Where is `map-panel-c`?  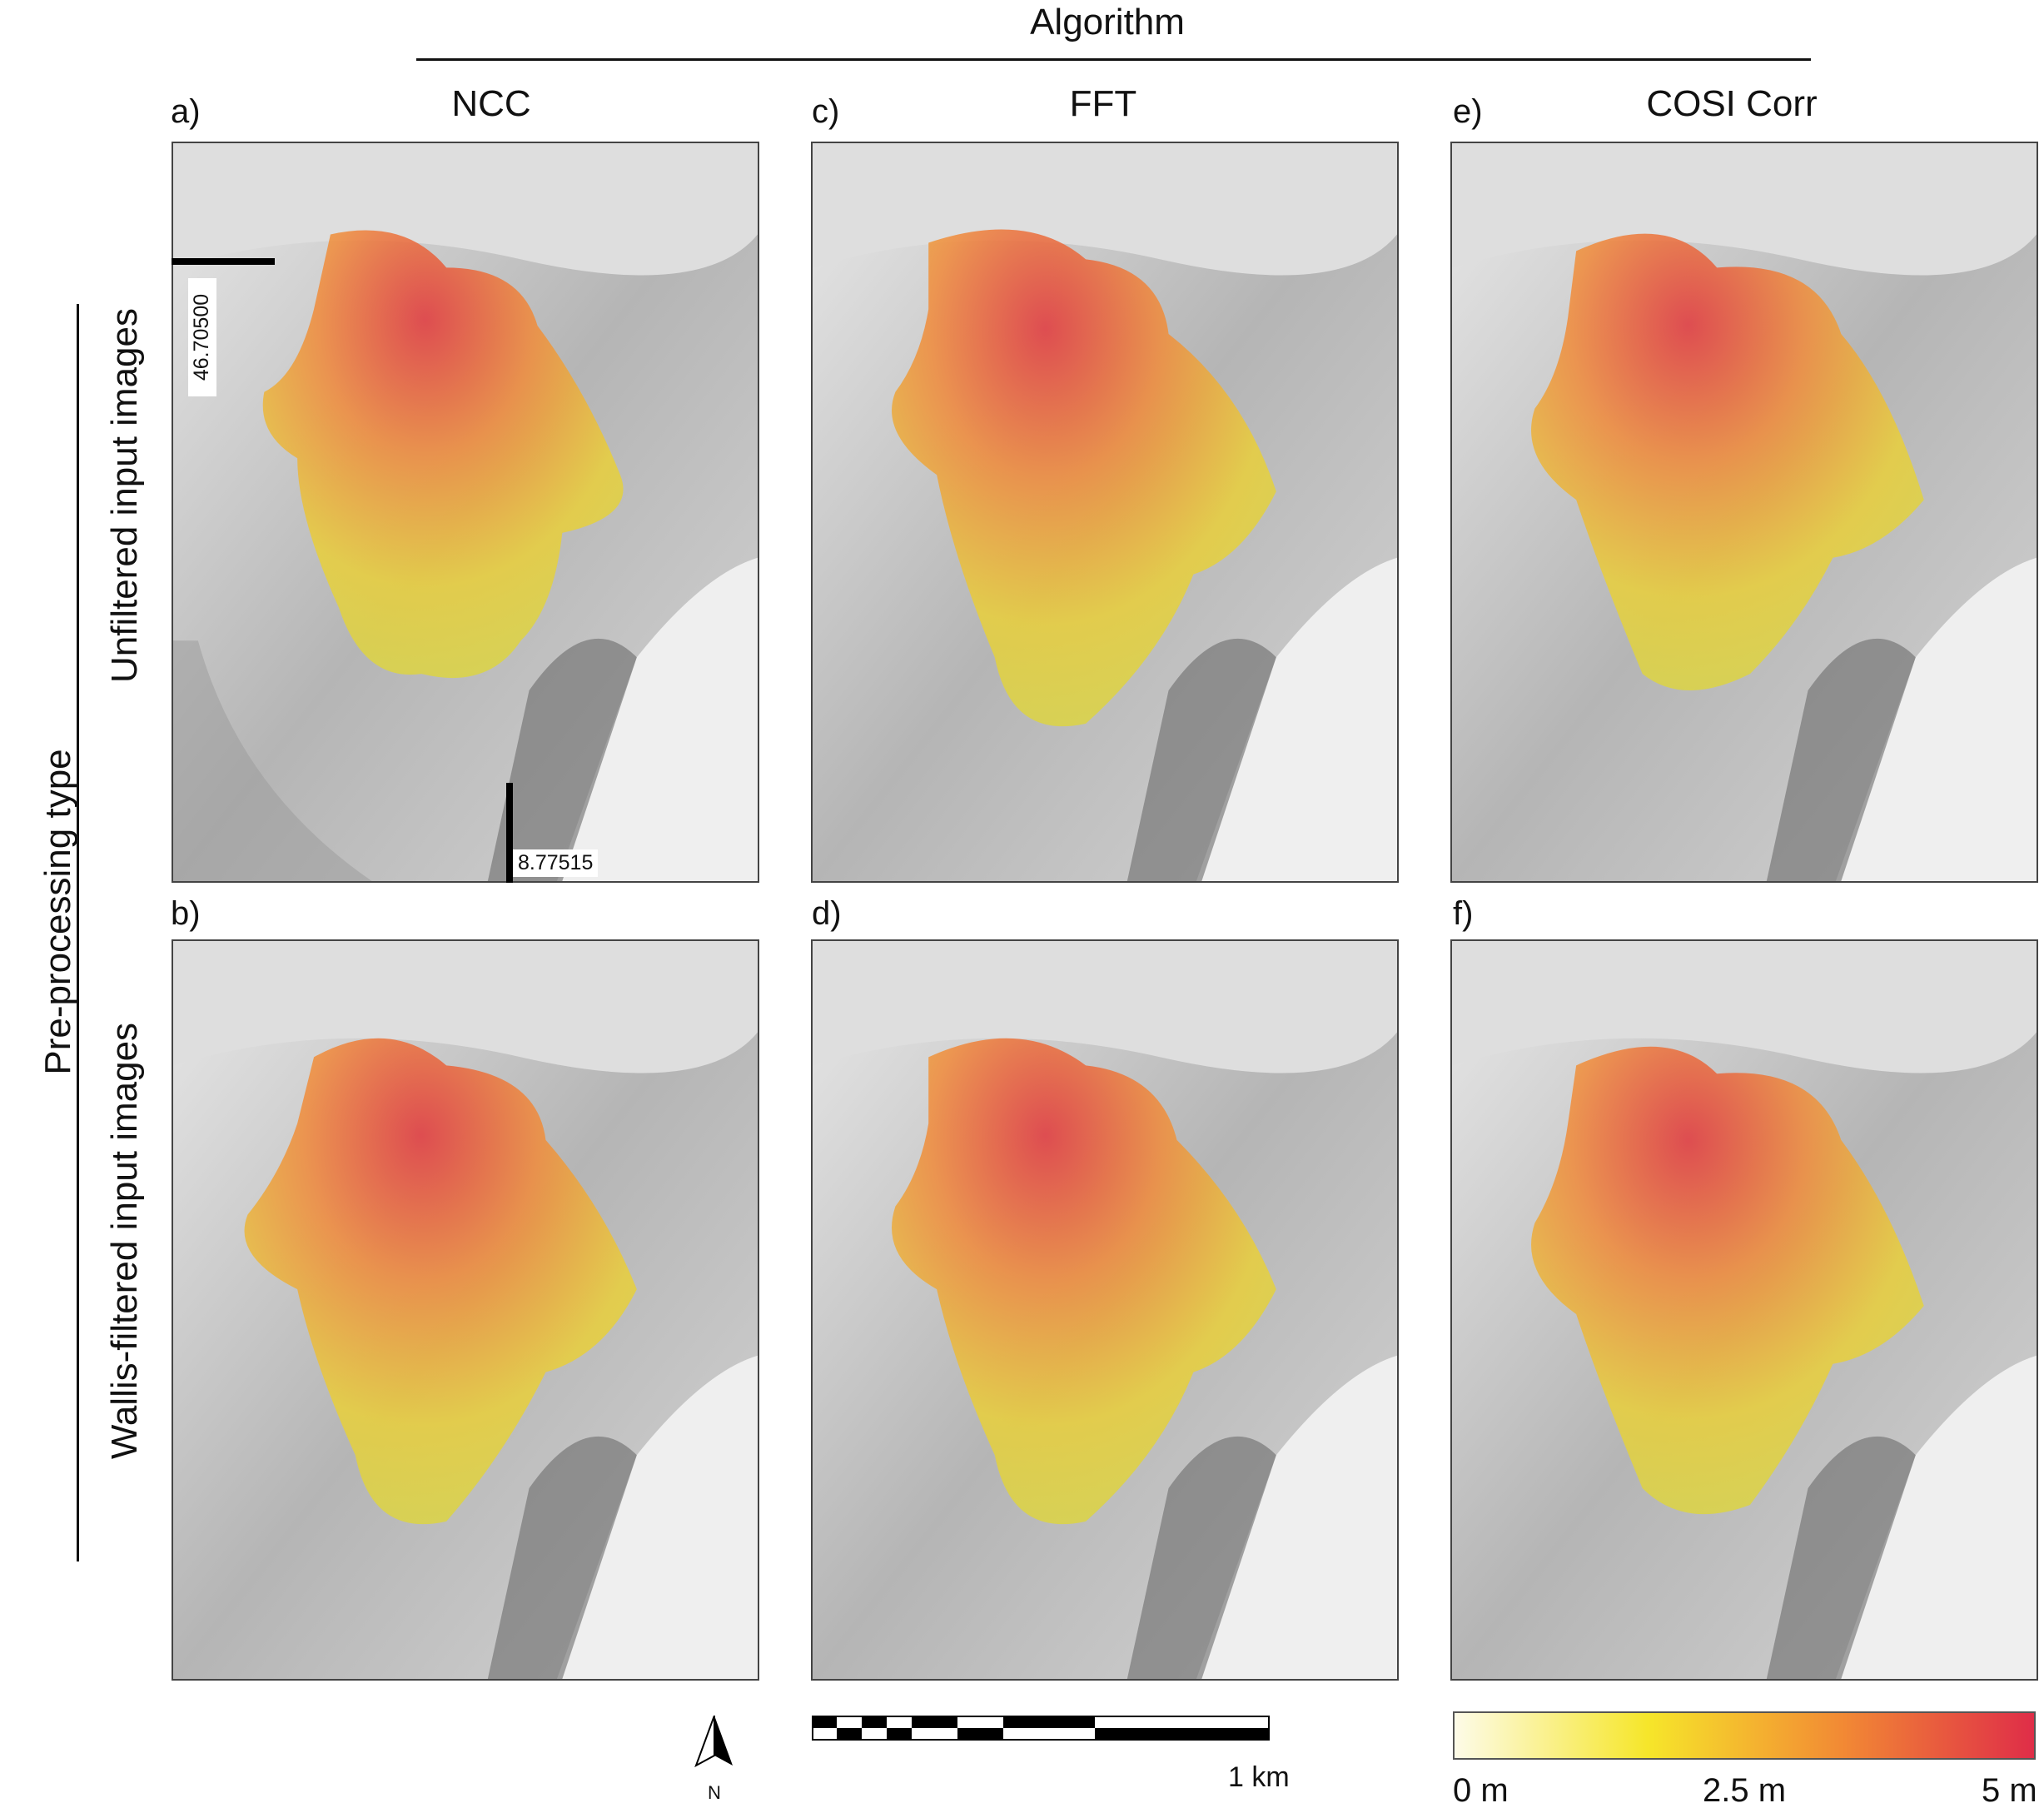
map-panel-c is located at coordinates (1105, 512).